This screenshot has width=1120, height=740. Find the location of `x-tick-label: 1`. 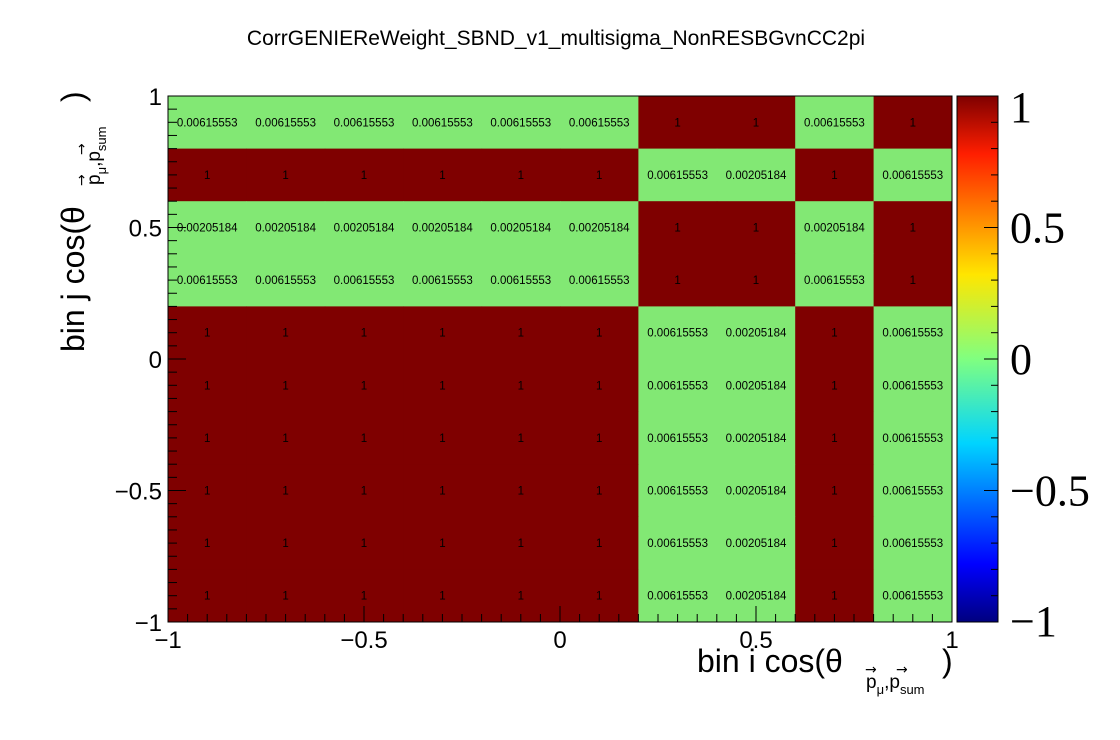

x-tick-label: 1 is located at coordinates (951, 640).